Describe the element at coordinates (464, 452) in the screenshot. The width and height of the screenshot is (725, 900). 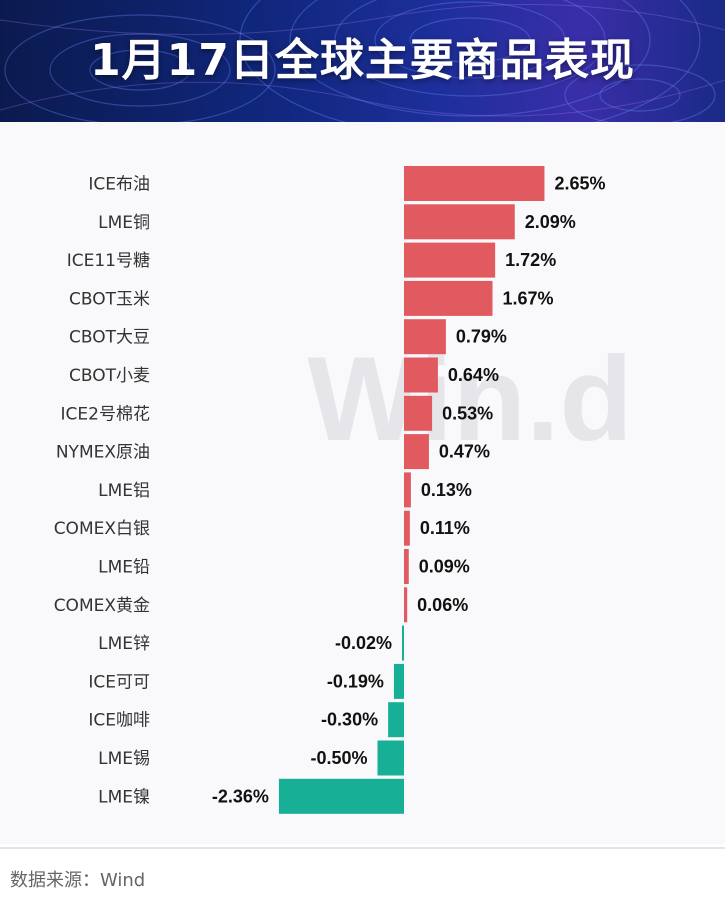
I see `value-label: 0.47%` at that location.